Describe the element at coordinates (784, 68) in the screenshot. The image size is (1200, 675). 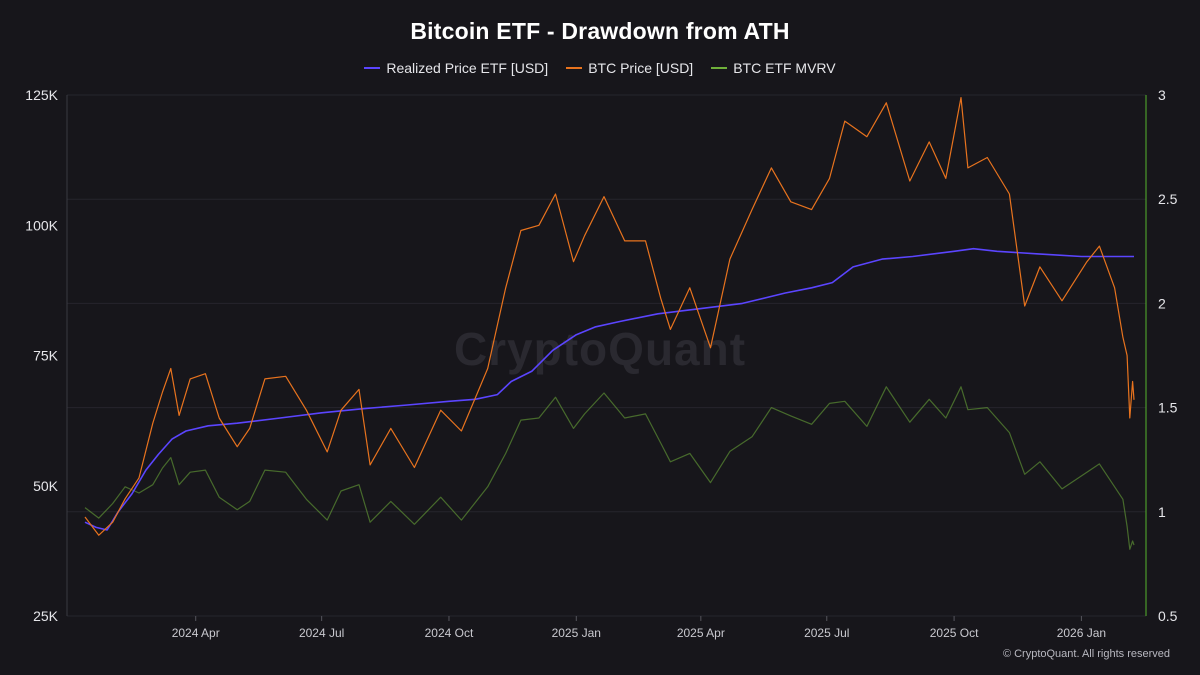
I see `legend-label-mvrv: BTC ETF MVRV` at that location.